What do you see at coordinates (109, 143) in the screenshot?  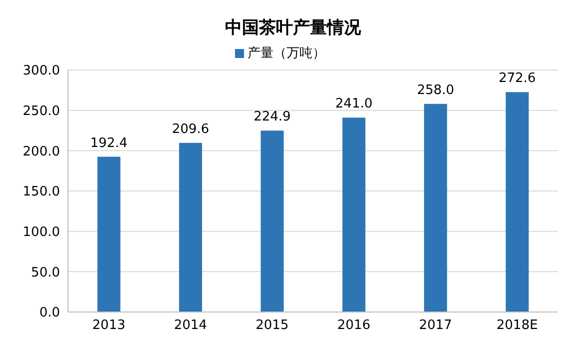 I see `data-label: 192.4` at bounding box center [109, 143].